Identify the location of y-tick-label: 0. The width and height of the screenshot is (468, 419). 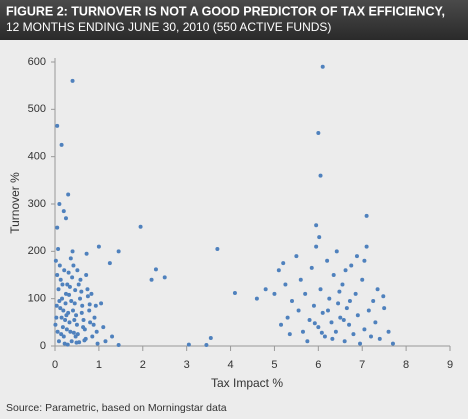
(43, 346).